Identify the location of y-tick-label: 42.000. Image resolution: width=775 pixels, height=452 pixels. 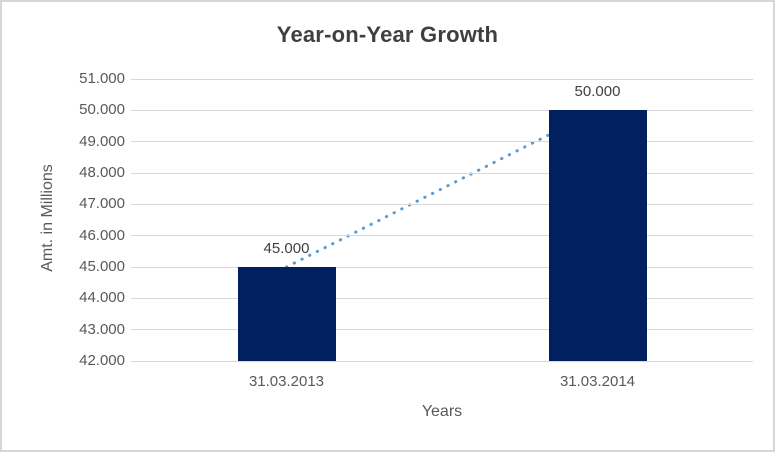
(102, 360).